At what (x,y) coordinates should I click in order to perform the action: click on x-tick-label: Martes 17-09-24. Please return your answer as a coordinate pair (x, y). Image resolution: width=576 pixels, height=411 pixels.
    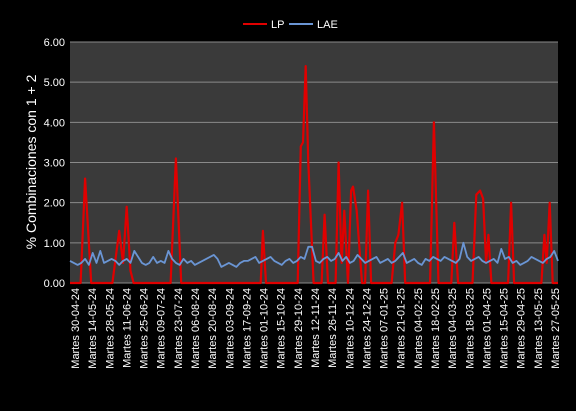
    Looking at the image, I should click on (247, 328).